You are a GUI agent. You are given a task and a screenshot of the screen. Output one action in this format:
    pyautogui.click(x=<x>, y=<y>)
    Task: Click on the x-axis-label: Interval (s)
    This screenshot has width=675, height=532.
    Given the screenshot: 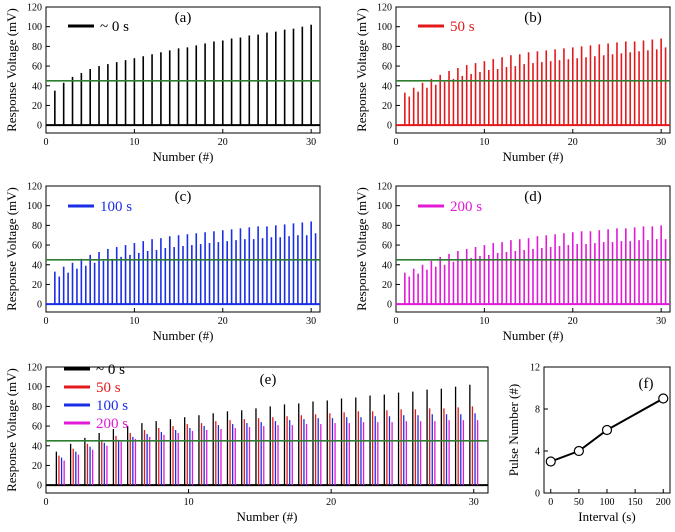 What is the action you would take?
    pyautogui.click(x=606, y=516)
    